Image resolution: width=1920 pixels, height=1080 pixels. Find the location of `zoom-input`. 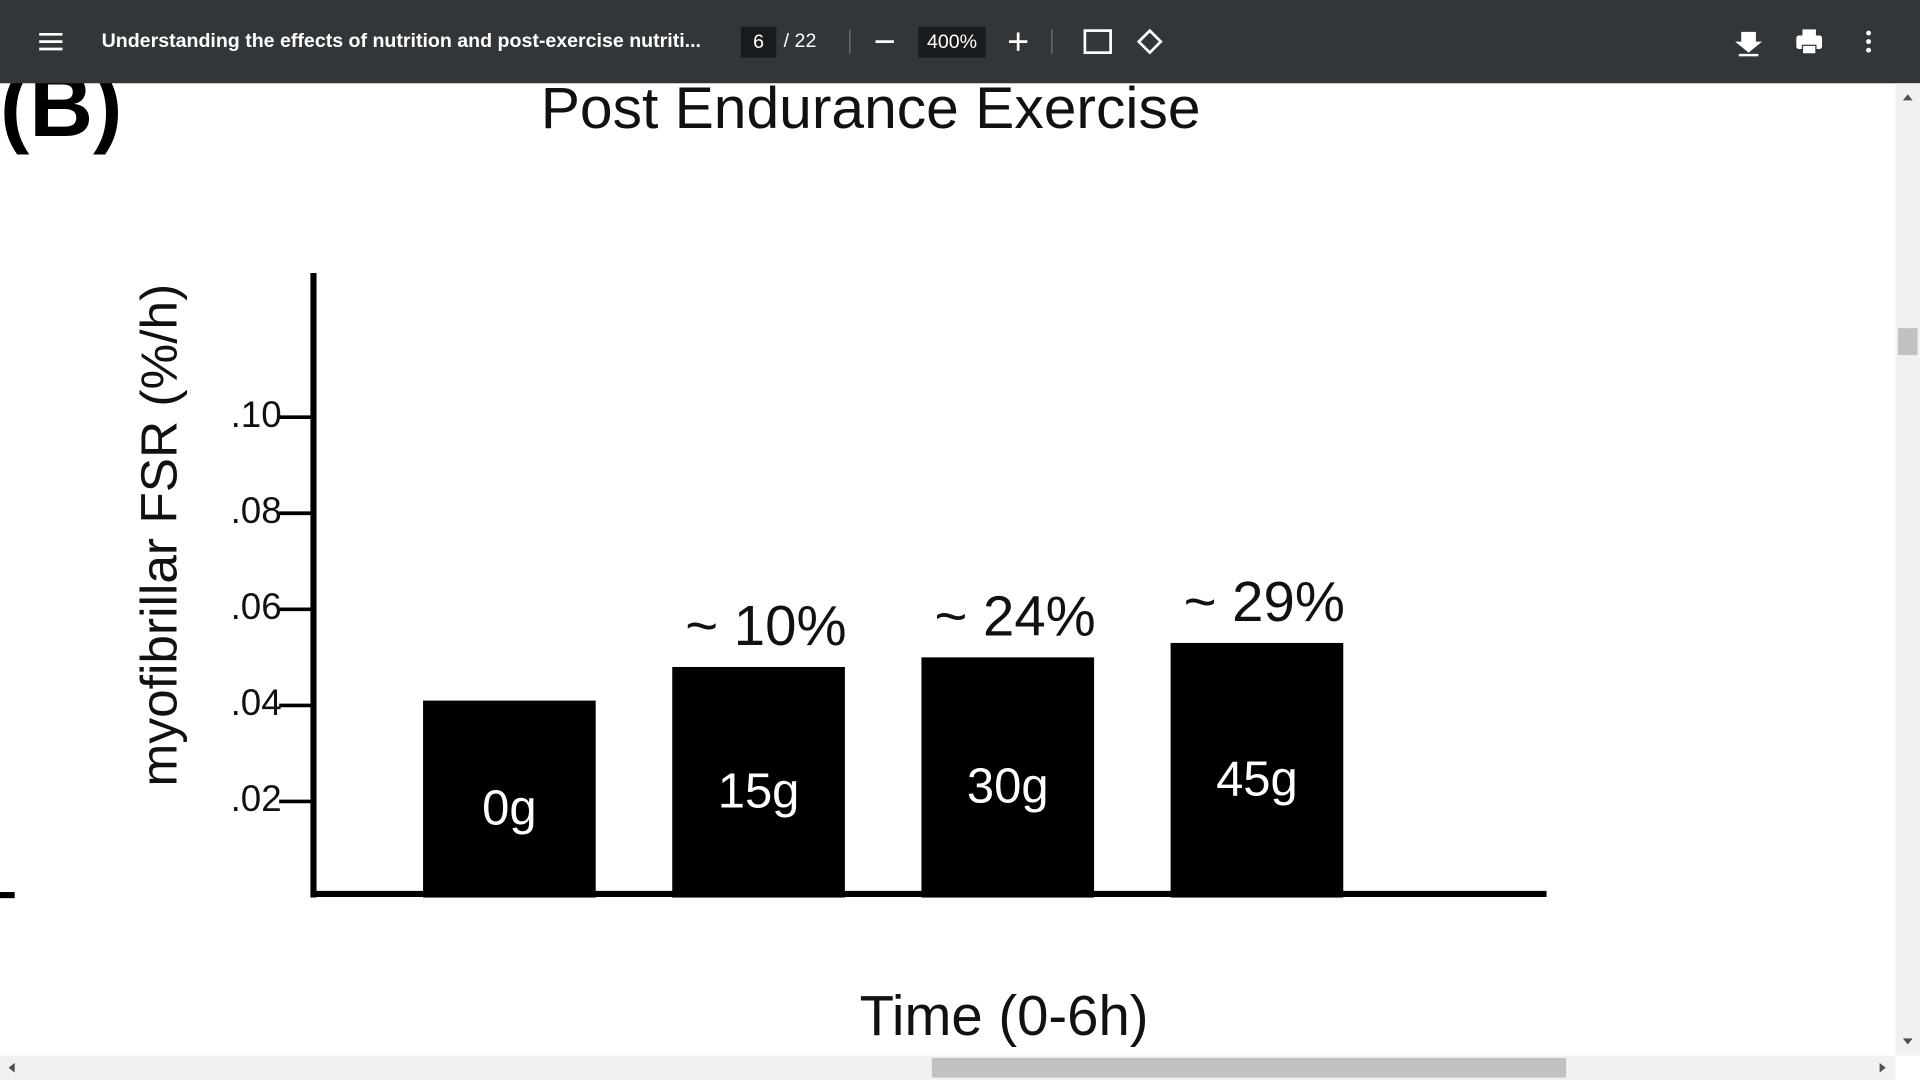

zoom-input is located at coordinates (952, 42).